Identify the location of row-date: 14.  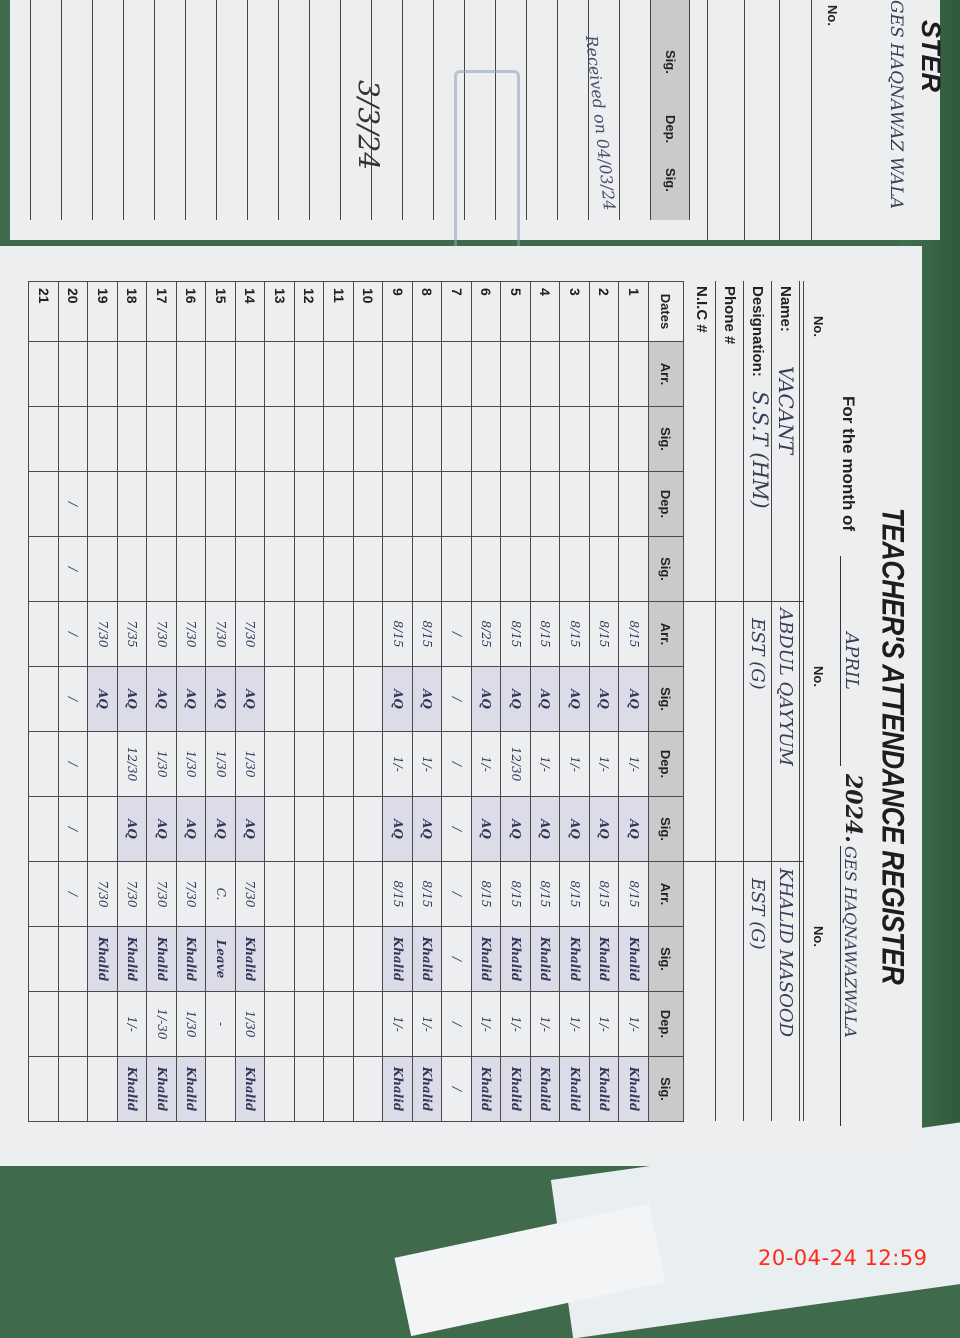
(250, 311).